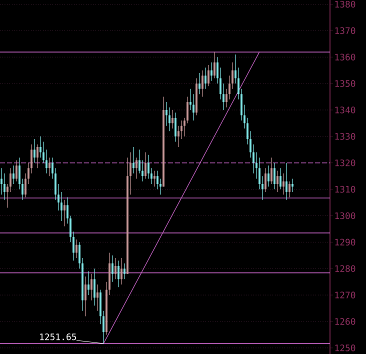 This screenshot has width=366, height=354. Describe the element at coordinates (345, 268) in the screenshot. I see `y-tick-label: 1280` at that location.